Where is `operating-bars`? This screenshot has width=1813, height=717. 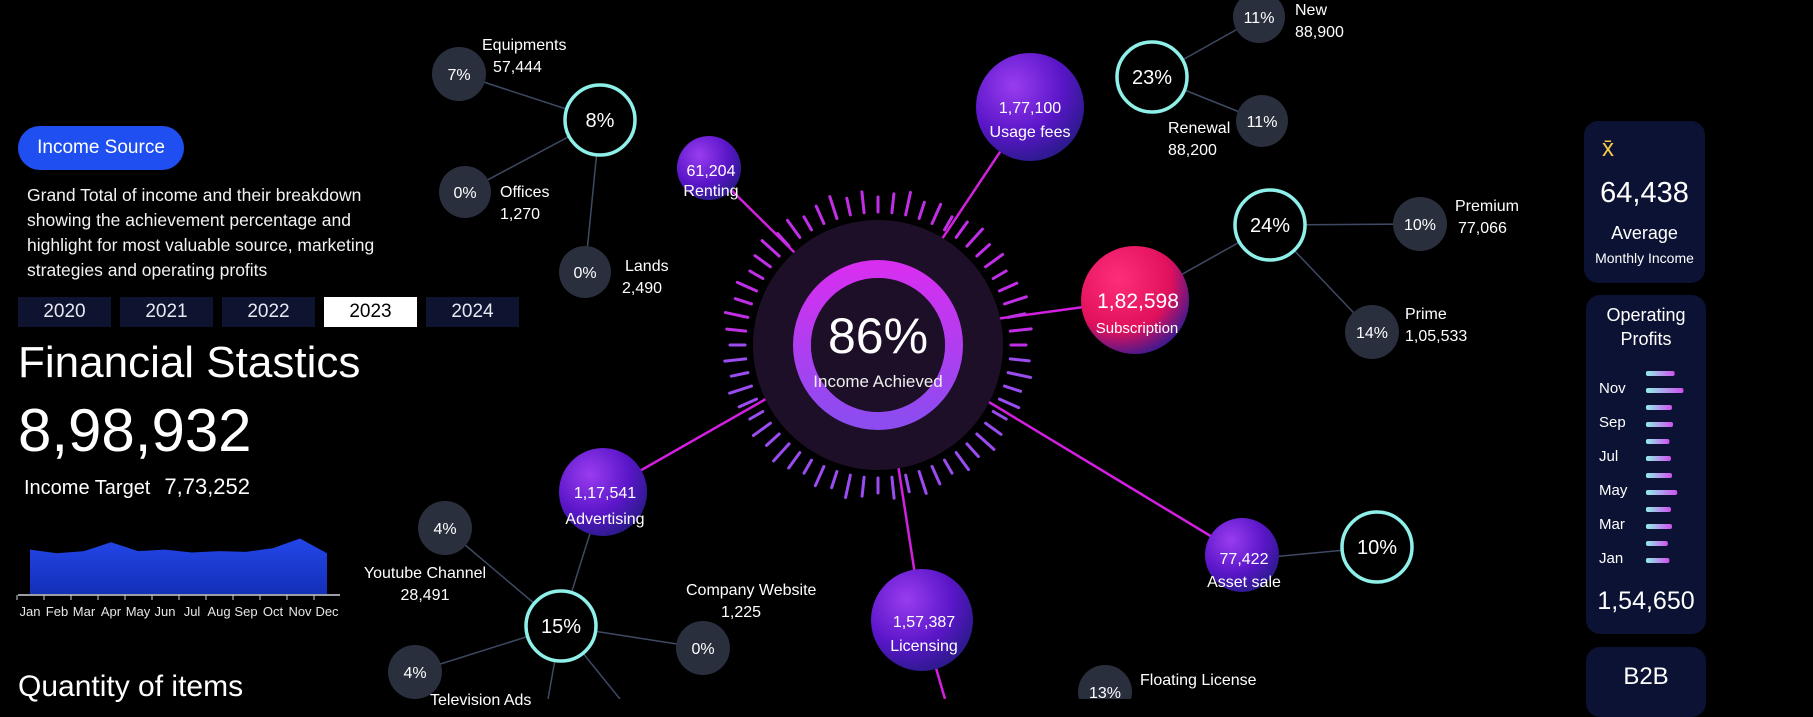 operating-bars is located at coordinates (1665, 467).